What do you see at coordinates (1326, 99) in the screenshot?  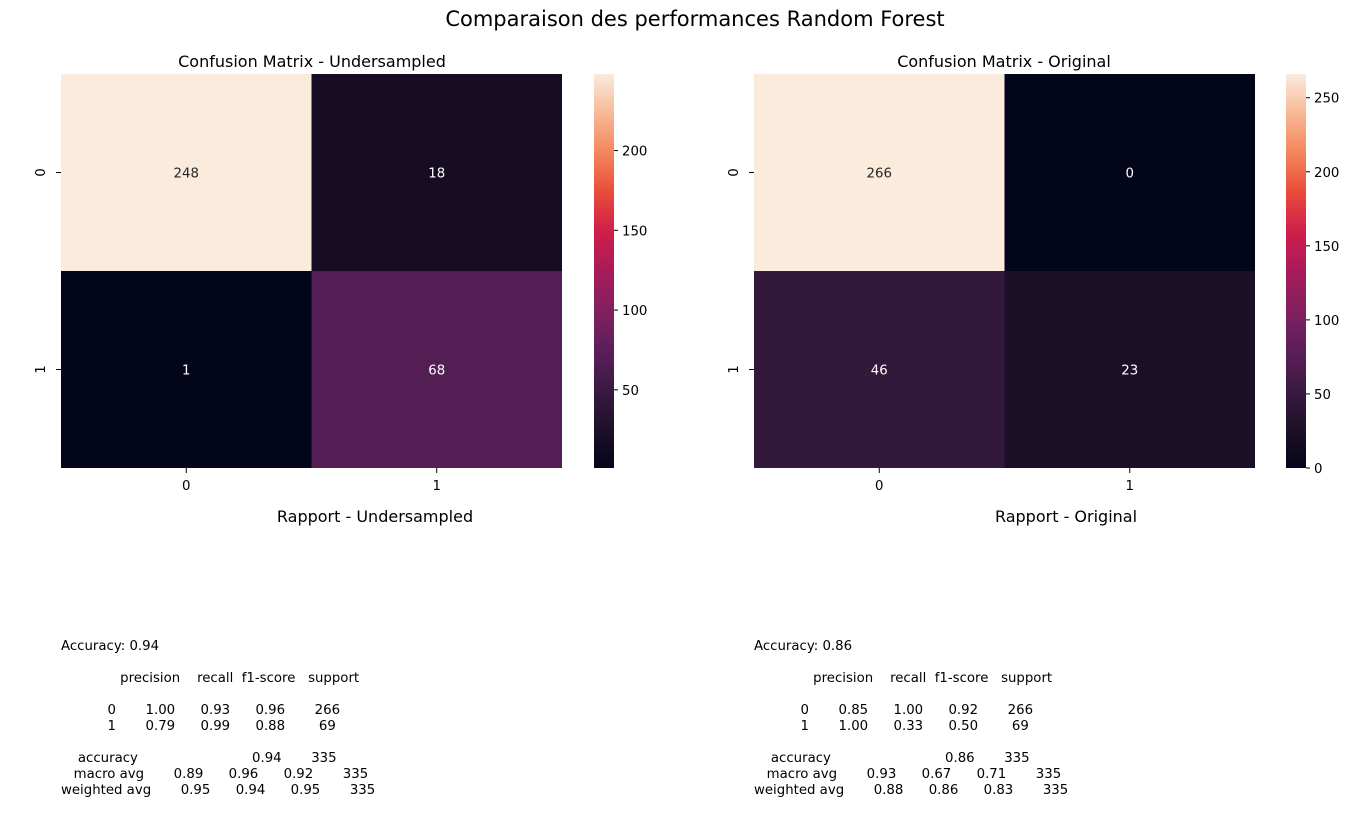 I see `colorbar-tick-label: 250` at bounding box center [1326, 99].